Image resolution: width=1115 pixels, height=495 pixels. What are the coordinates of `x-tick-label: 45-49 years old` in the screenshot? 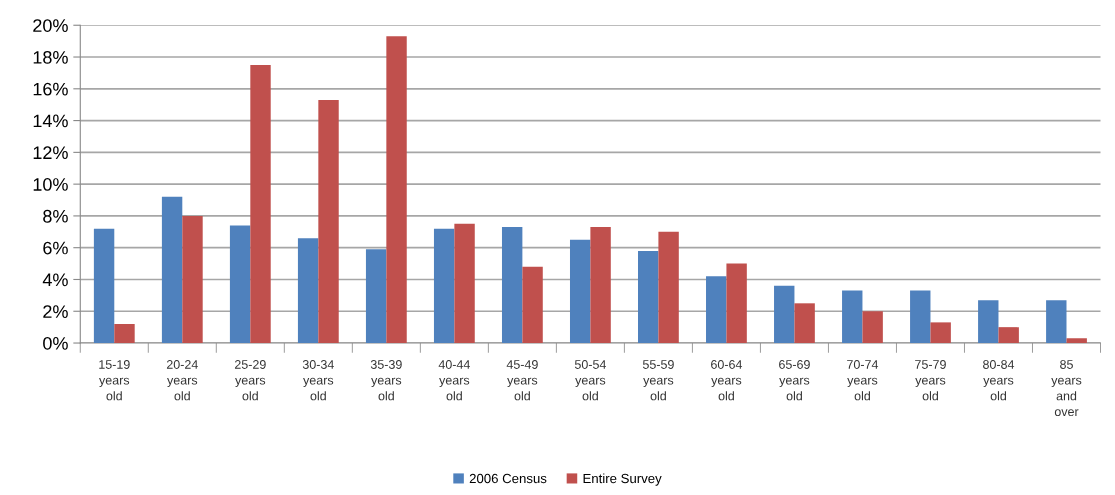 It's located at (522, 380).